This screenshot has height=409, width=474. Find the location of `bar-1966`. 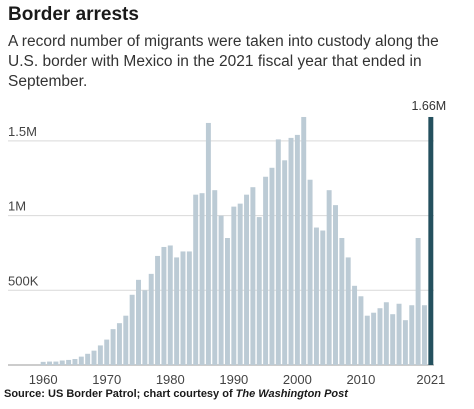

bar-1966 is located at coordinates (81, 360).